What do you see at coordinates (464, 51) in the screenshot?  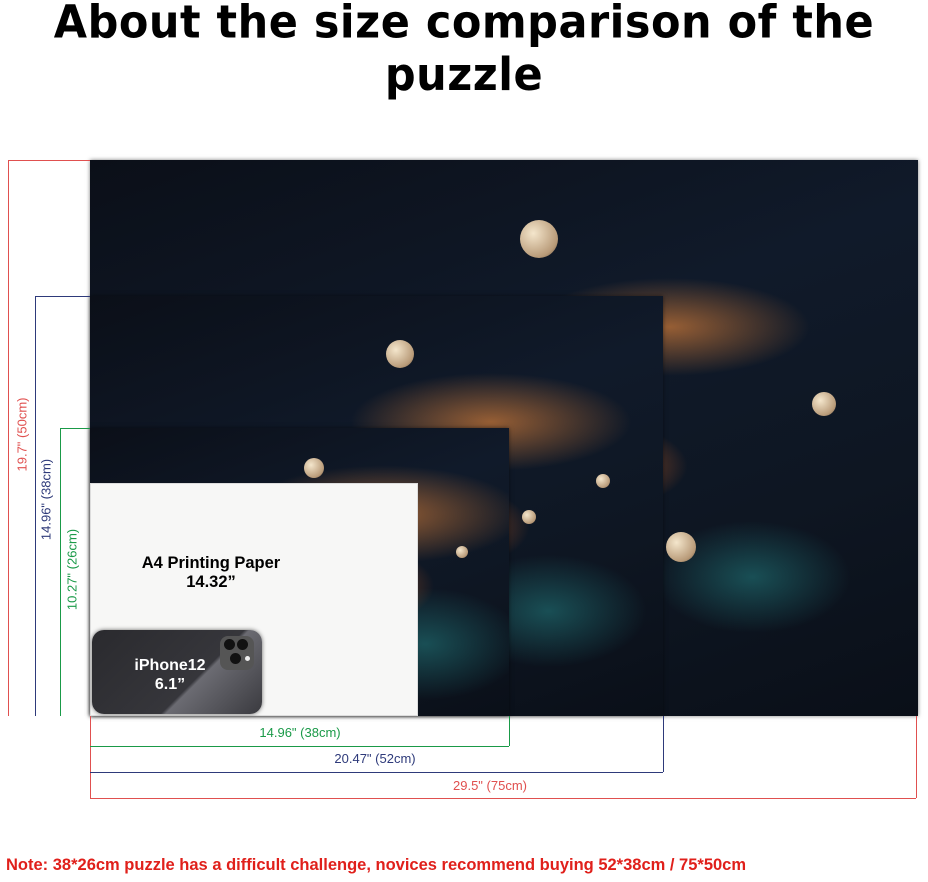 I see `page-title: About the size comparison of the puzzle` at bounding box center [464, 51].